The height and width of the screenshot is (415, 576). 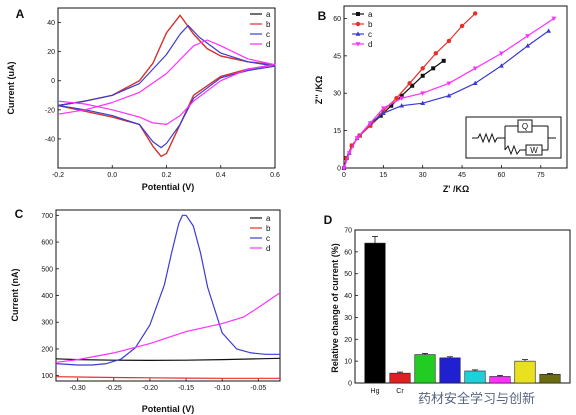 I want to click on panel-letter-C: C, so click(x=19, y=214).